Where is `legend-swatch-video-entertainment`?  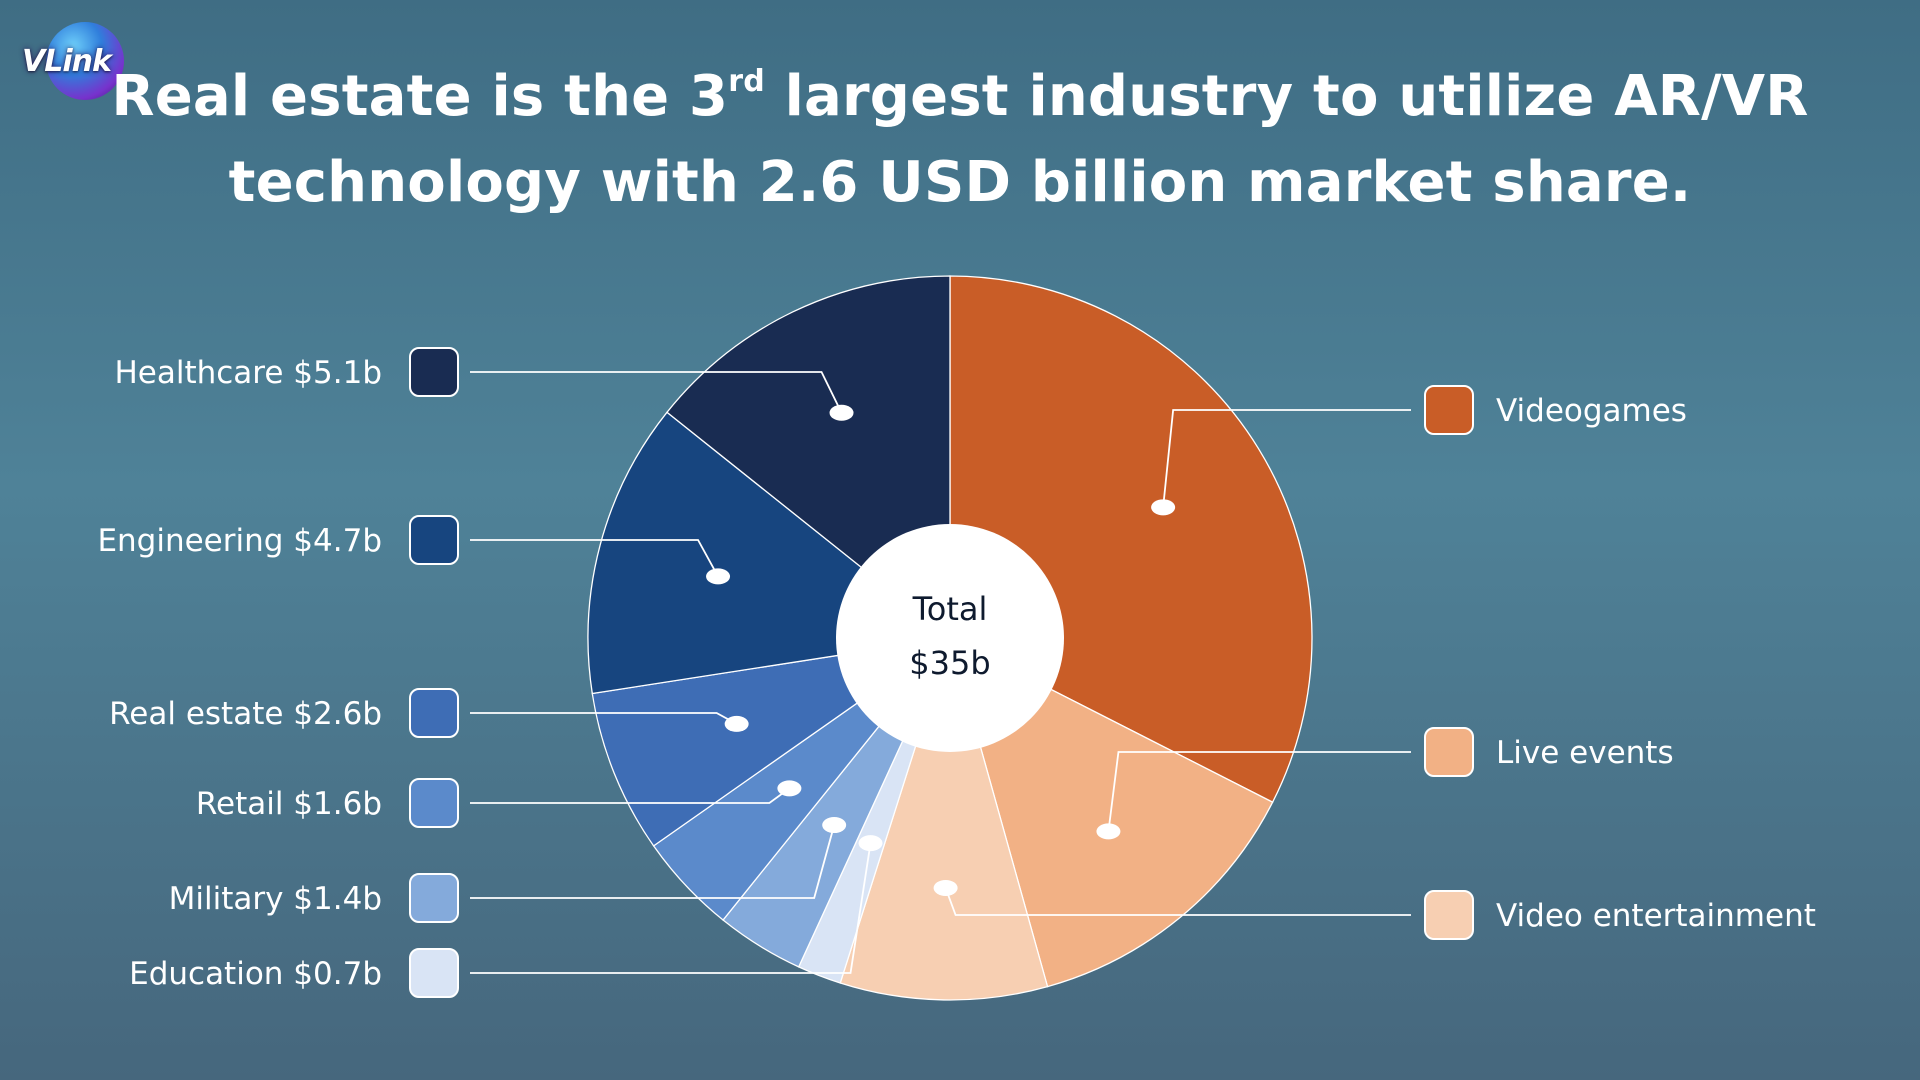
legend-swatch-video-entertainment is located at coordinates (1449, 915).